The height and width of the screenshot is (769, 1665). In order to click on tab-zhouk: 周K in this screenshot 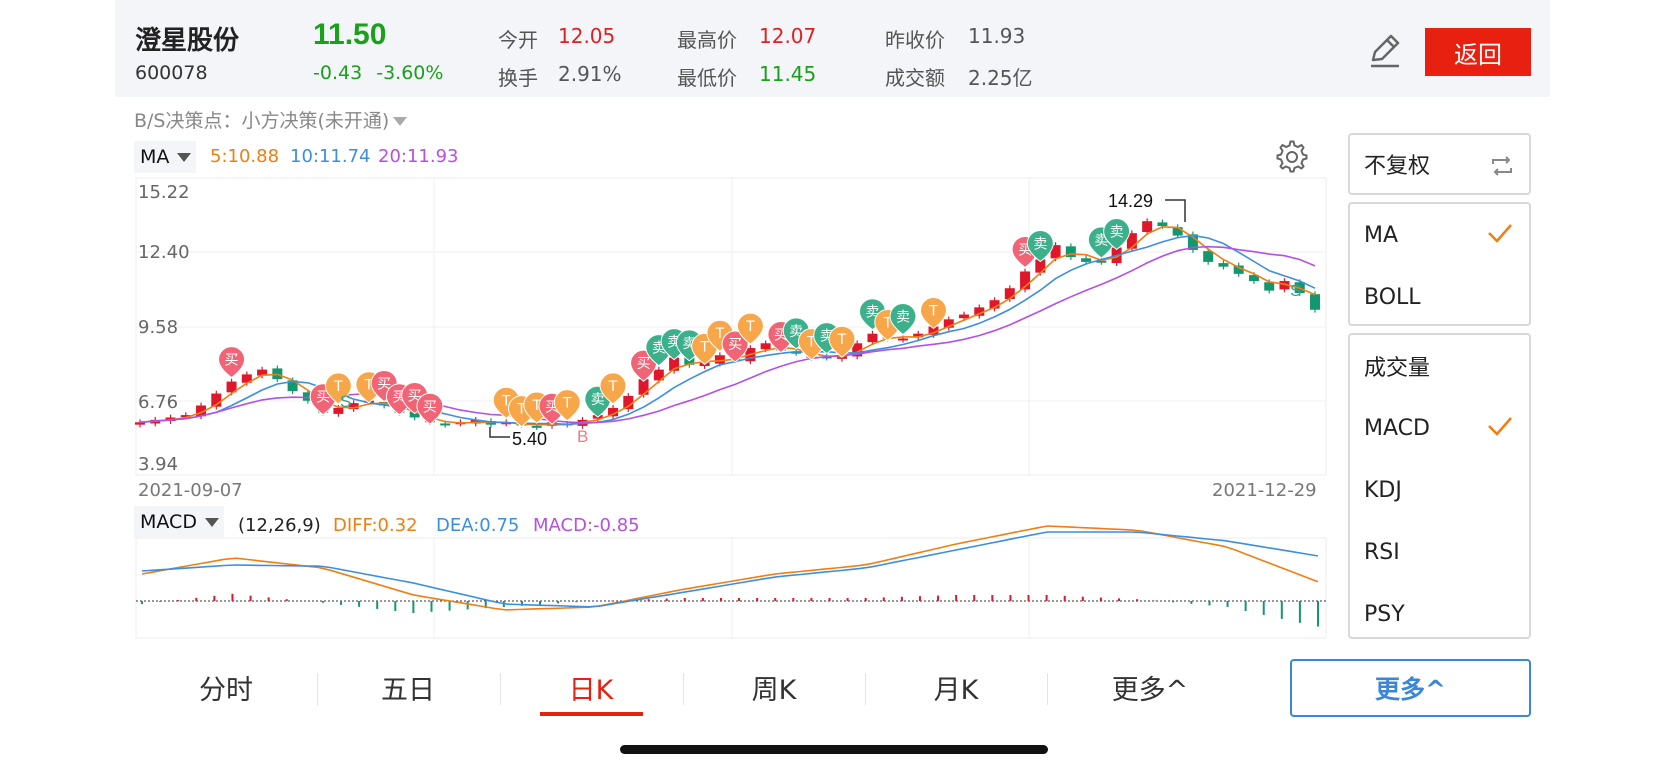, I will do `click(774, 690)`.